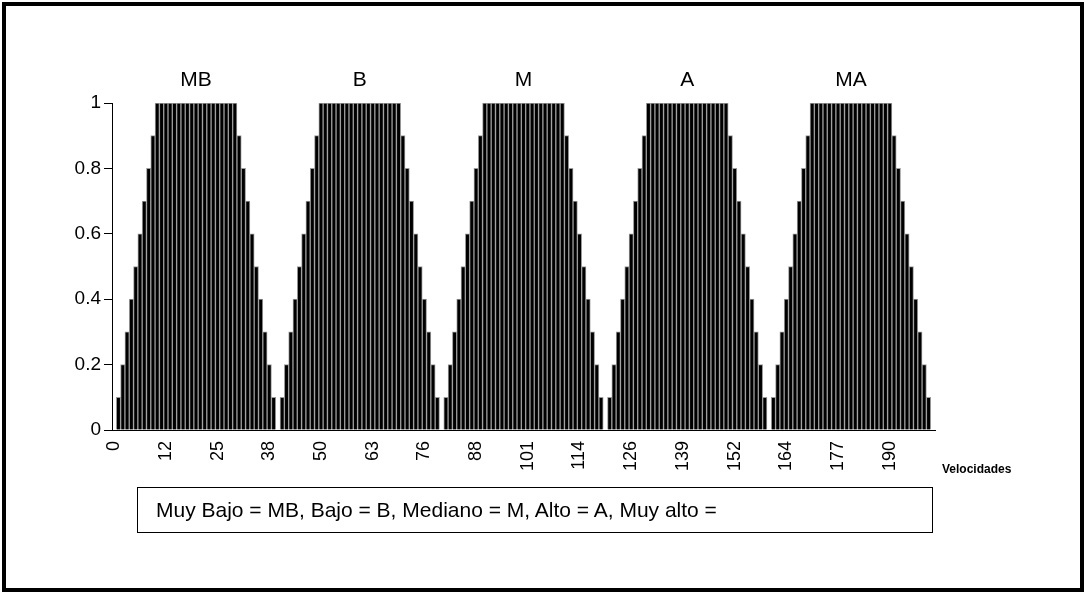 Image resolution: width=1084 pixels, height=592 pixels. What do you see at coordinates (475, 451) in the screenshot?
I see `x-tick-label: 88` at bounding box center [475, 451].